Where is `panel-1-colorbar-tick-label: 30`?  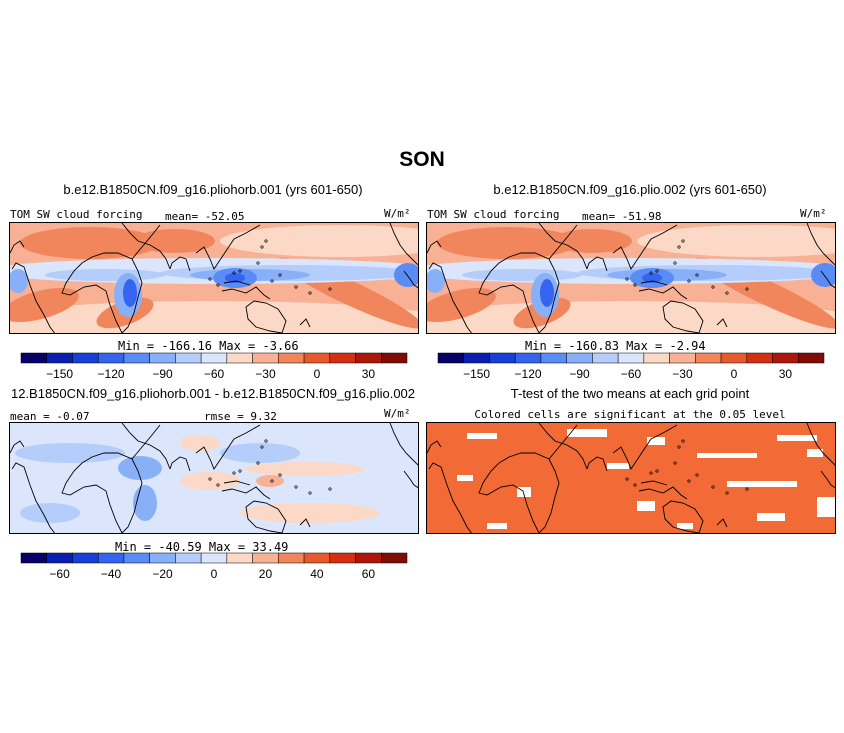
panel-1-colorbar-tick-label: 30 is located at coordinates (369, 374).